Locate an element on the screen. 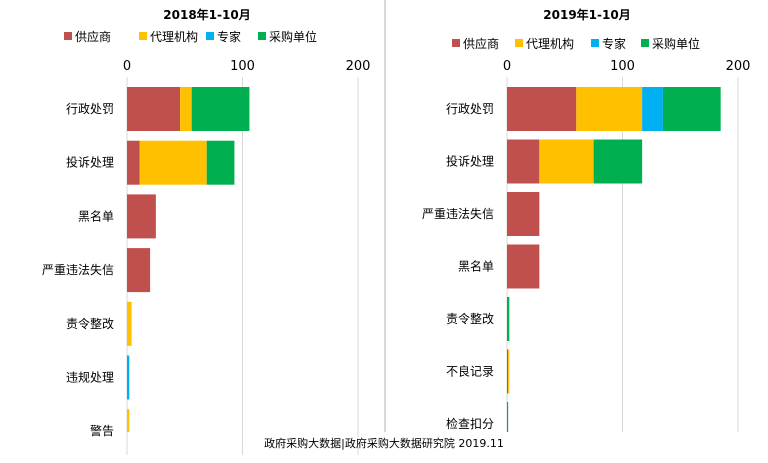 This screenshot has width=768, height=463. category-label-3: 黑名单 is located at coordinates (96, 215).